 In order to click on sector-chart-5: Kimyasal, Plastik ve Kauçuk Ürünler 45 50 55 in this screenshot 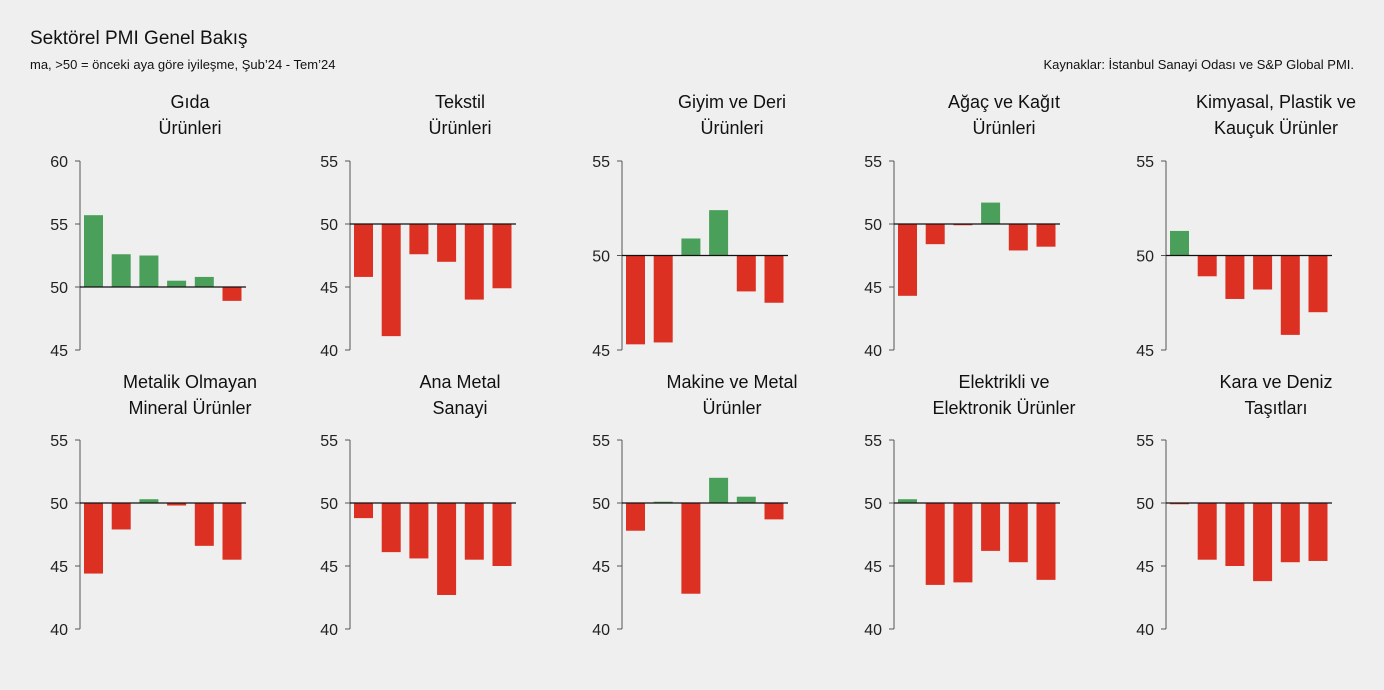, I will do `click(1246, 226)`.